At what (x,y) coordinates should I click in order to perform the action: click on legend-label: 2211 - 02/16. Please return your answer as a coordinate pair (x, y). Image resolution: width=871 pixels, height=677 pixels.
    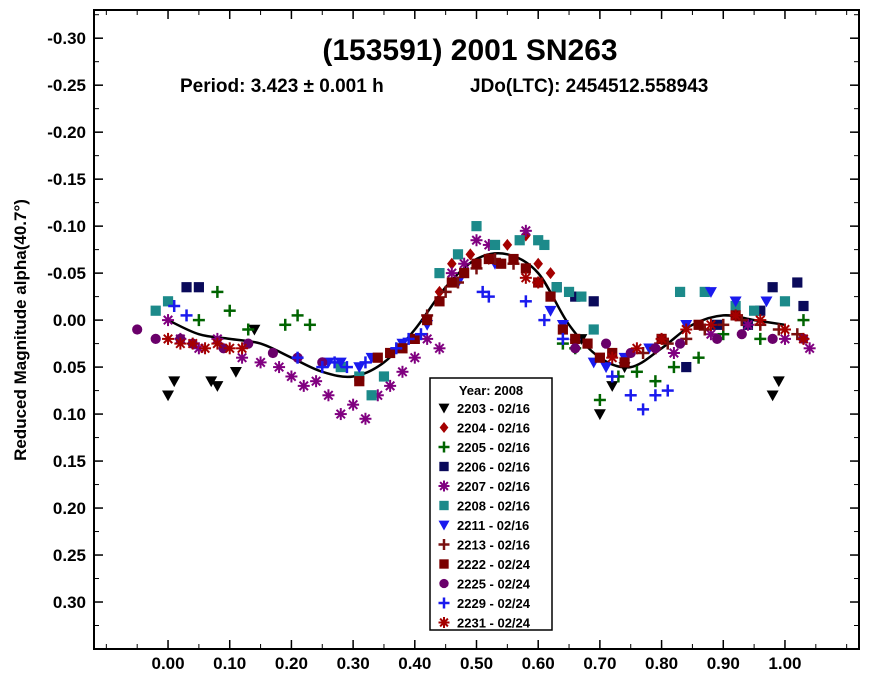
    Looking at the image, I should click on (493, 525).